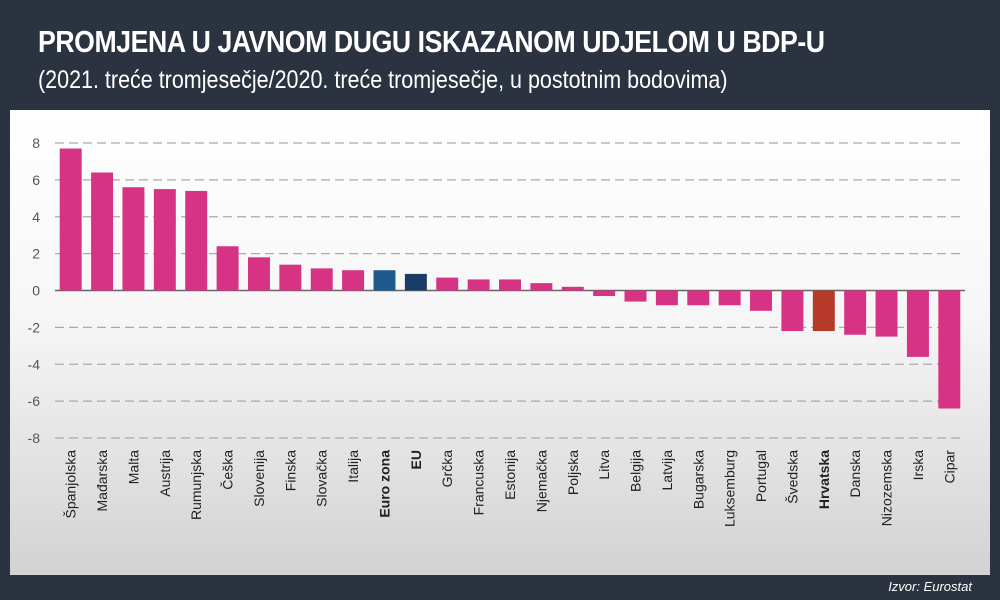  What do you see at coordinates (761, 476) in the screenshot?
I see `x-category-label: Portugal` at bounding box center [761, 476].